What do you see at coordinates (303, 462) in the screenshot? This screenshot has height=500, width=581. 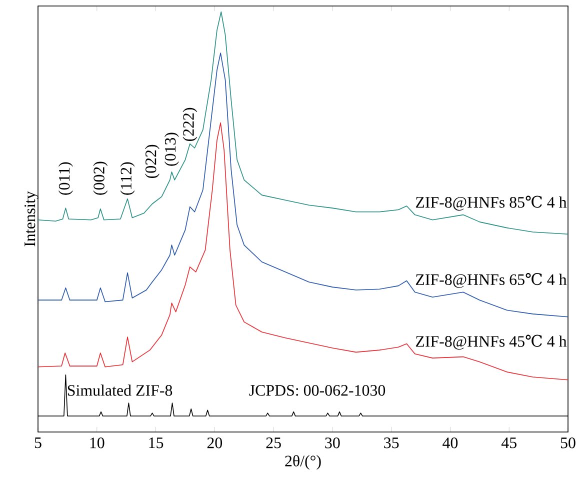 I see `x-axis-title: 2θ/(°)` at bounding box center [303, 462].